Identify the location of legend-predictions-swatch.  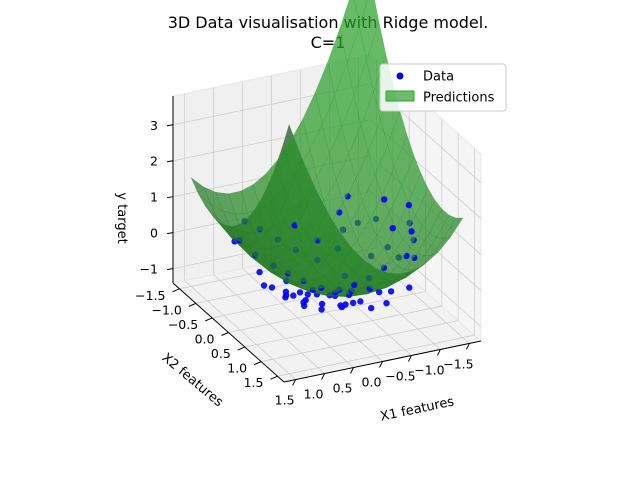
(400, 96).